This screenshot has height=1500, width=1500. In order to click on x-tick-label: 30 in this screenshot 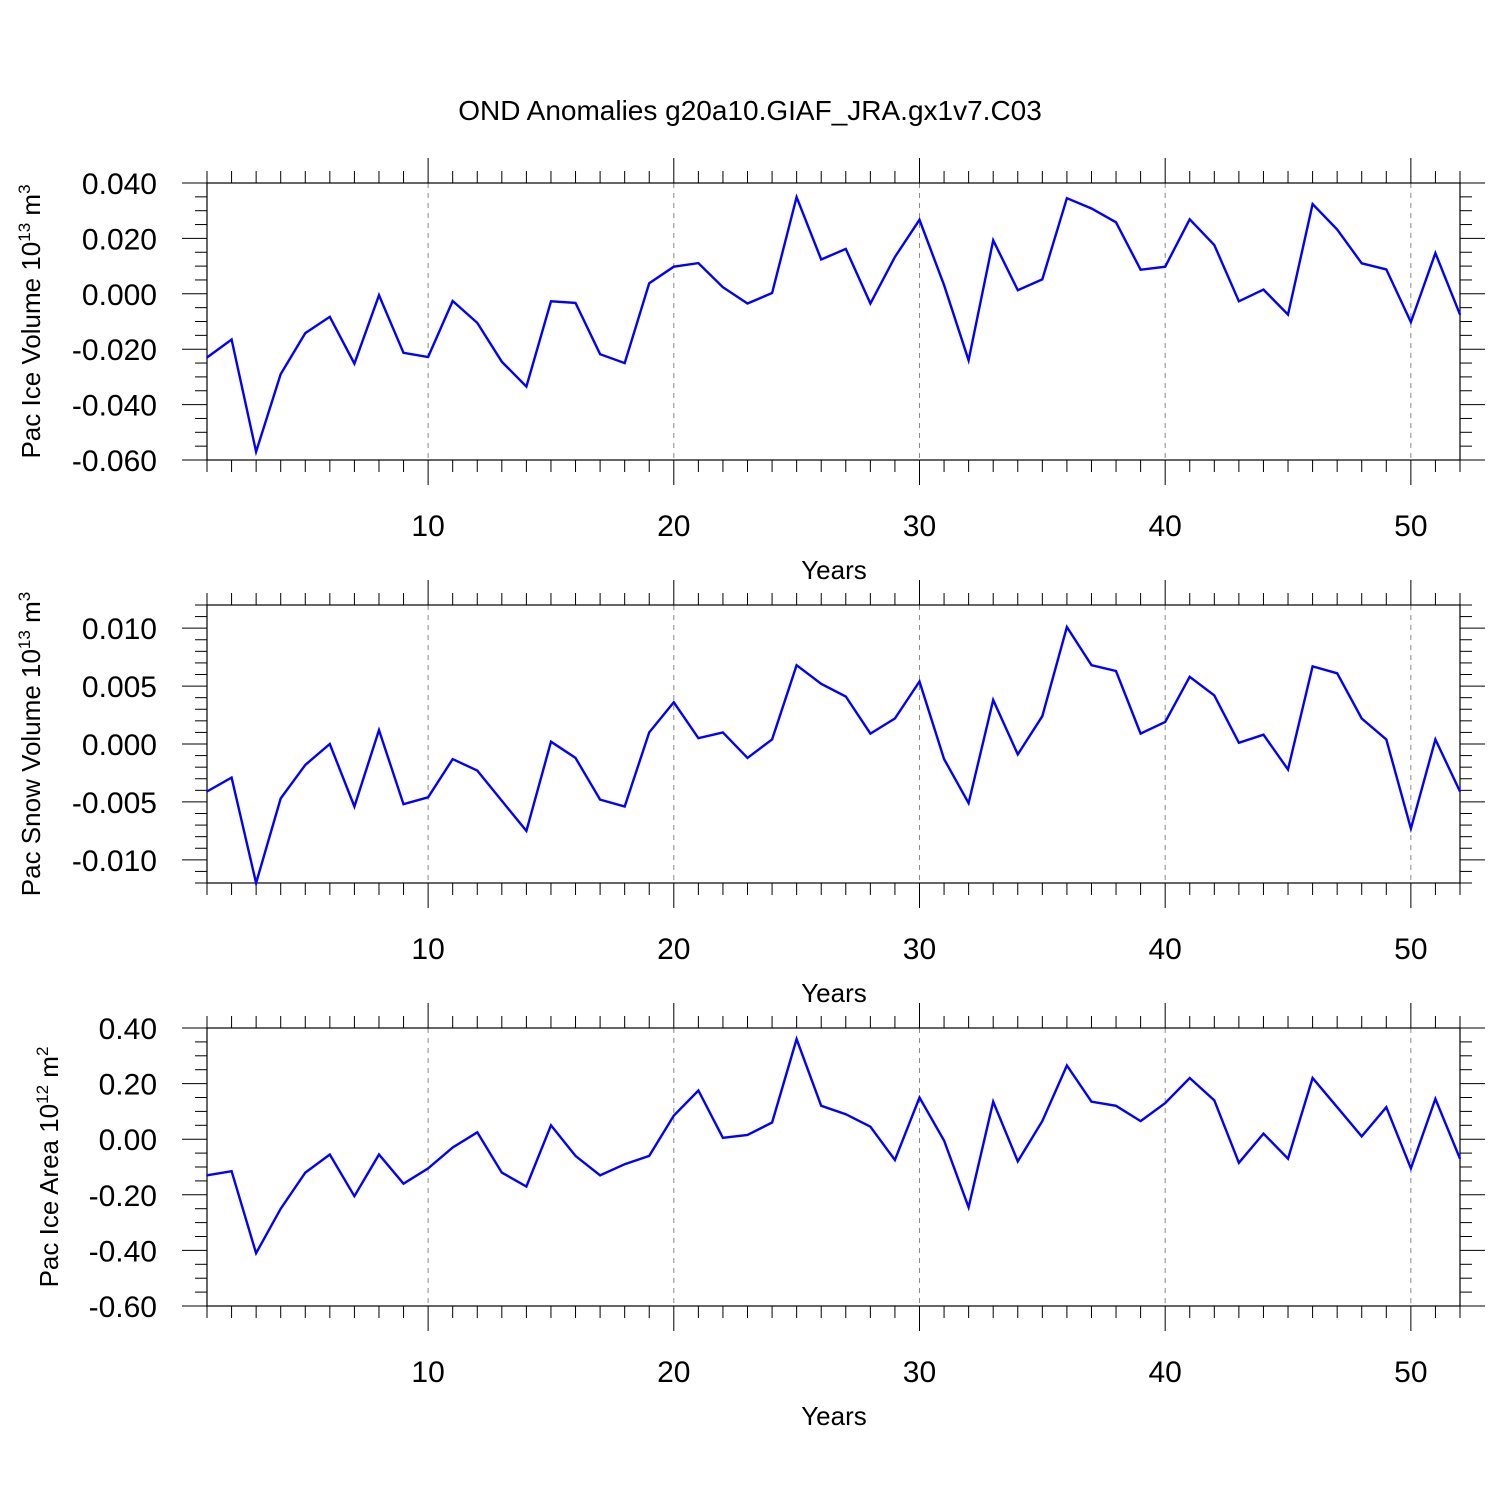, I will do `click(919, 526)`.